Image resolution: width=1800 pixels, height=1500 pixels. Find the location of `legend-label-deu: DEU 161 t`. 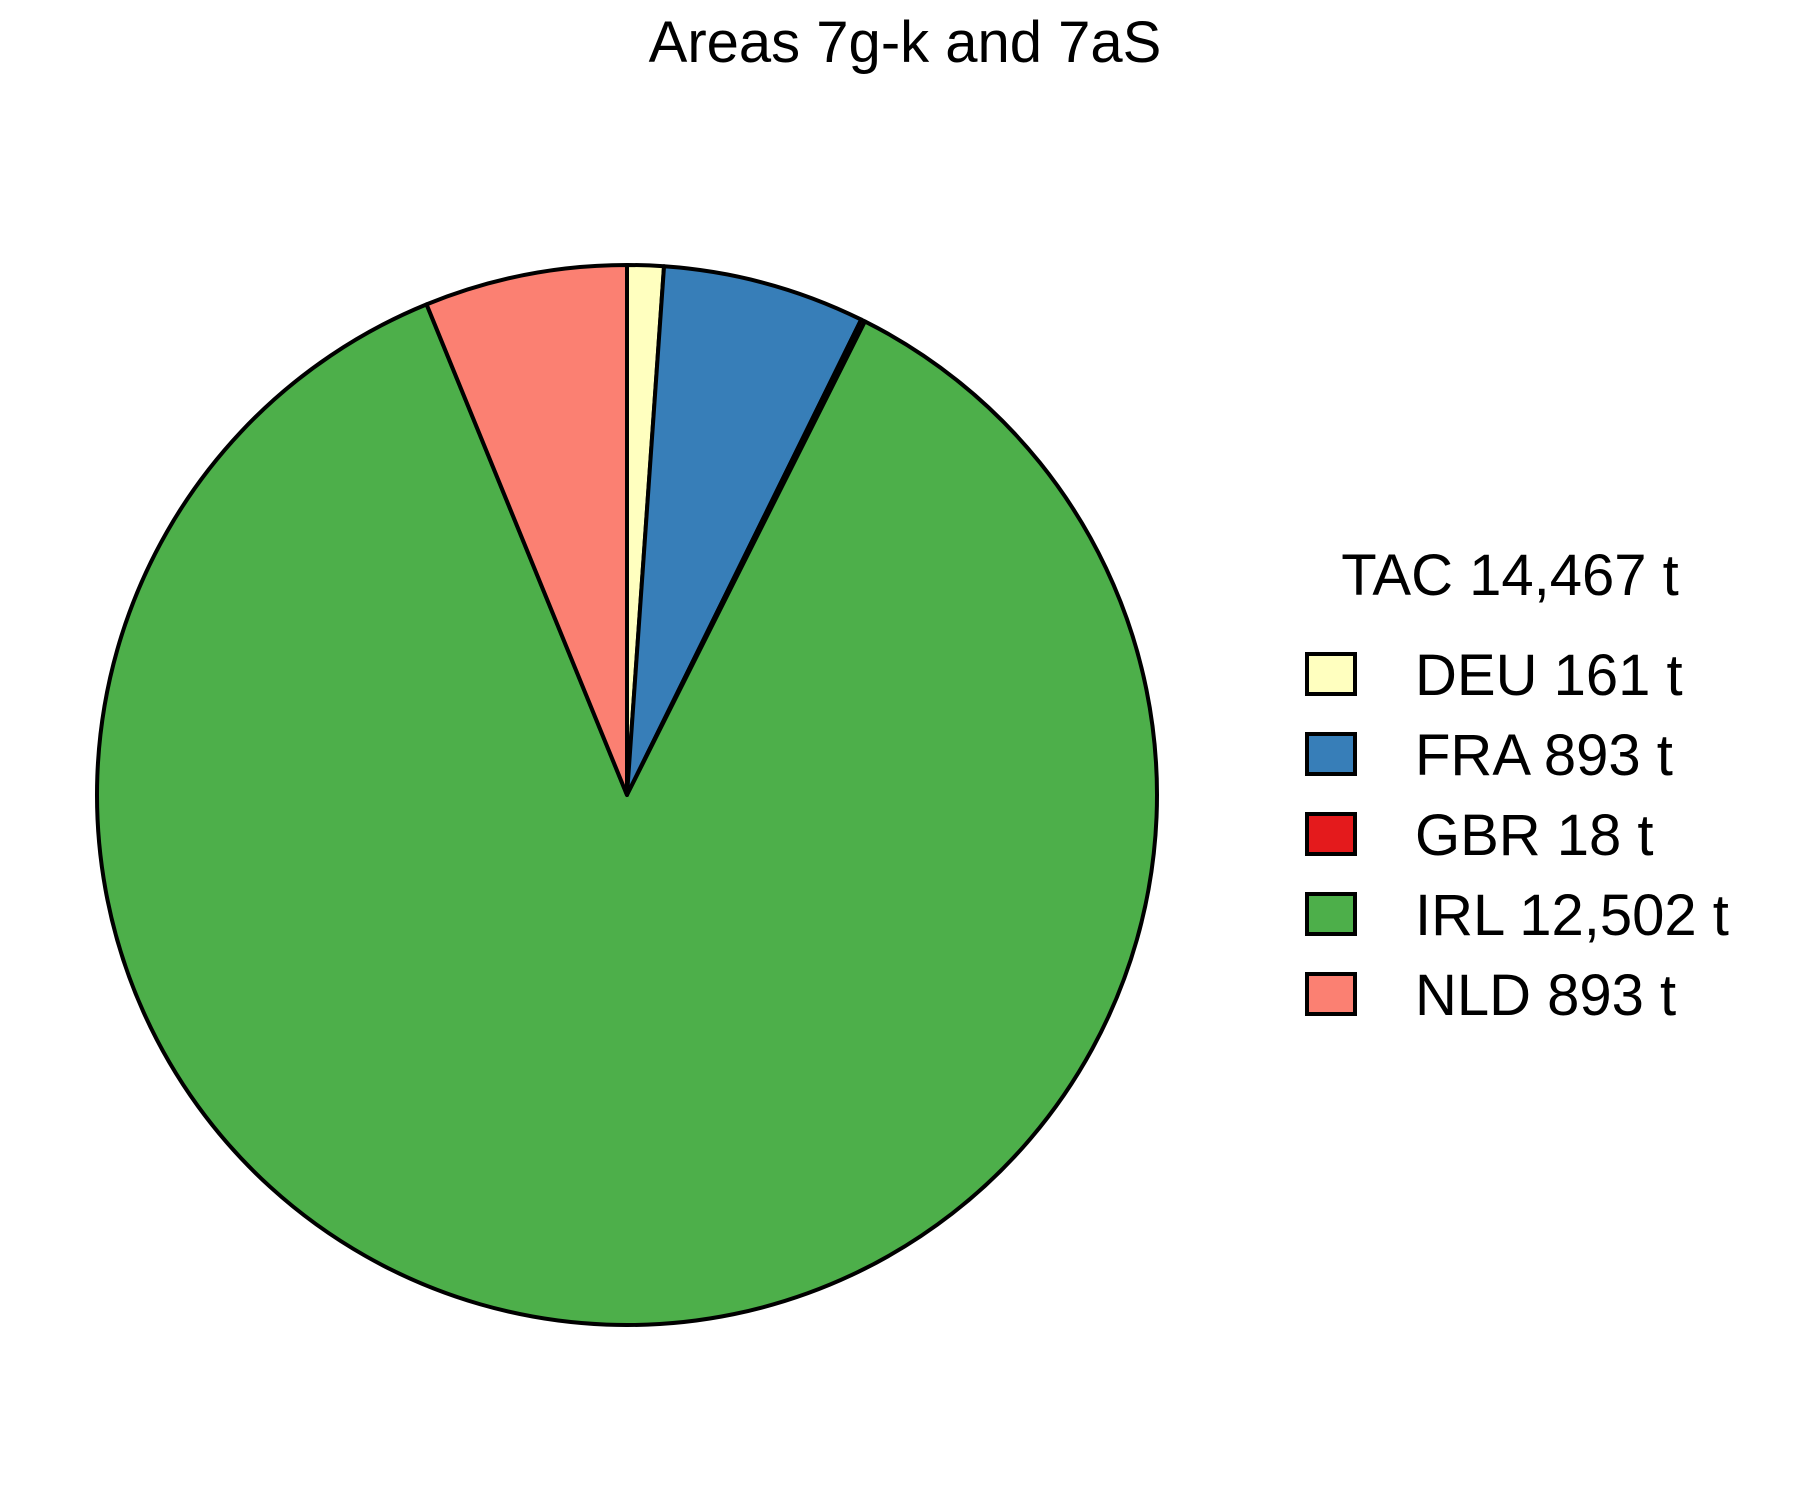

legend-label-deu: DEU 161 t is located at coordinates (1549, 675).